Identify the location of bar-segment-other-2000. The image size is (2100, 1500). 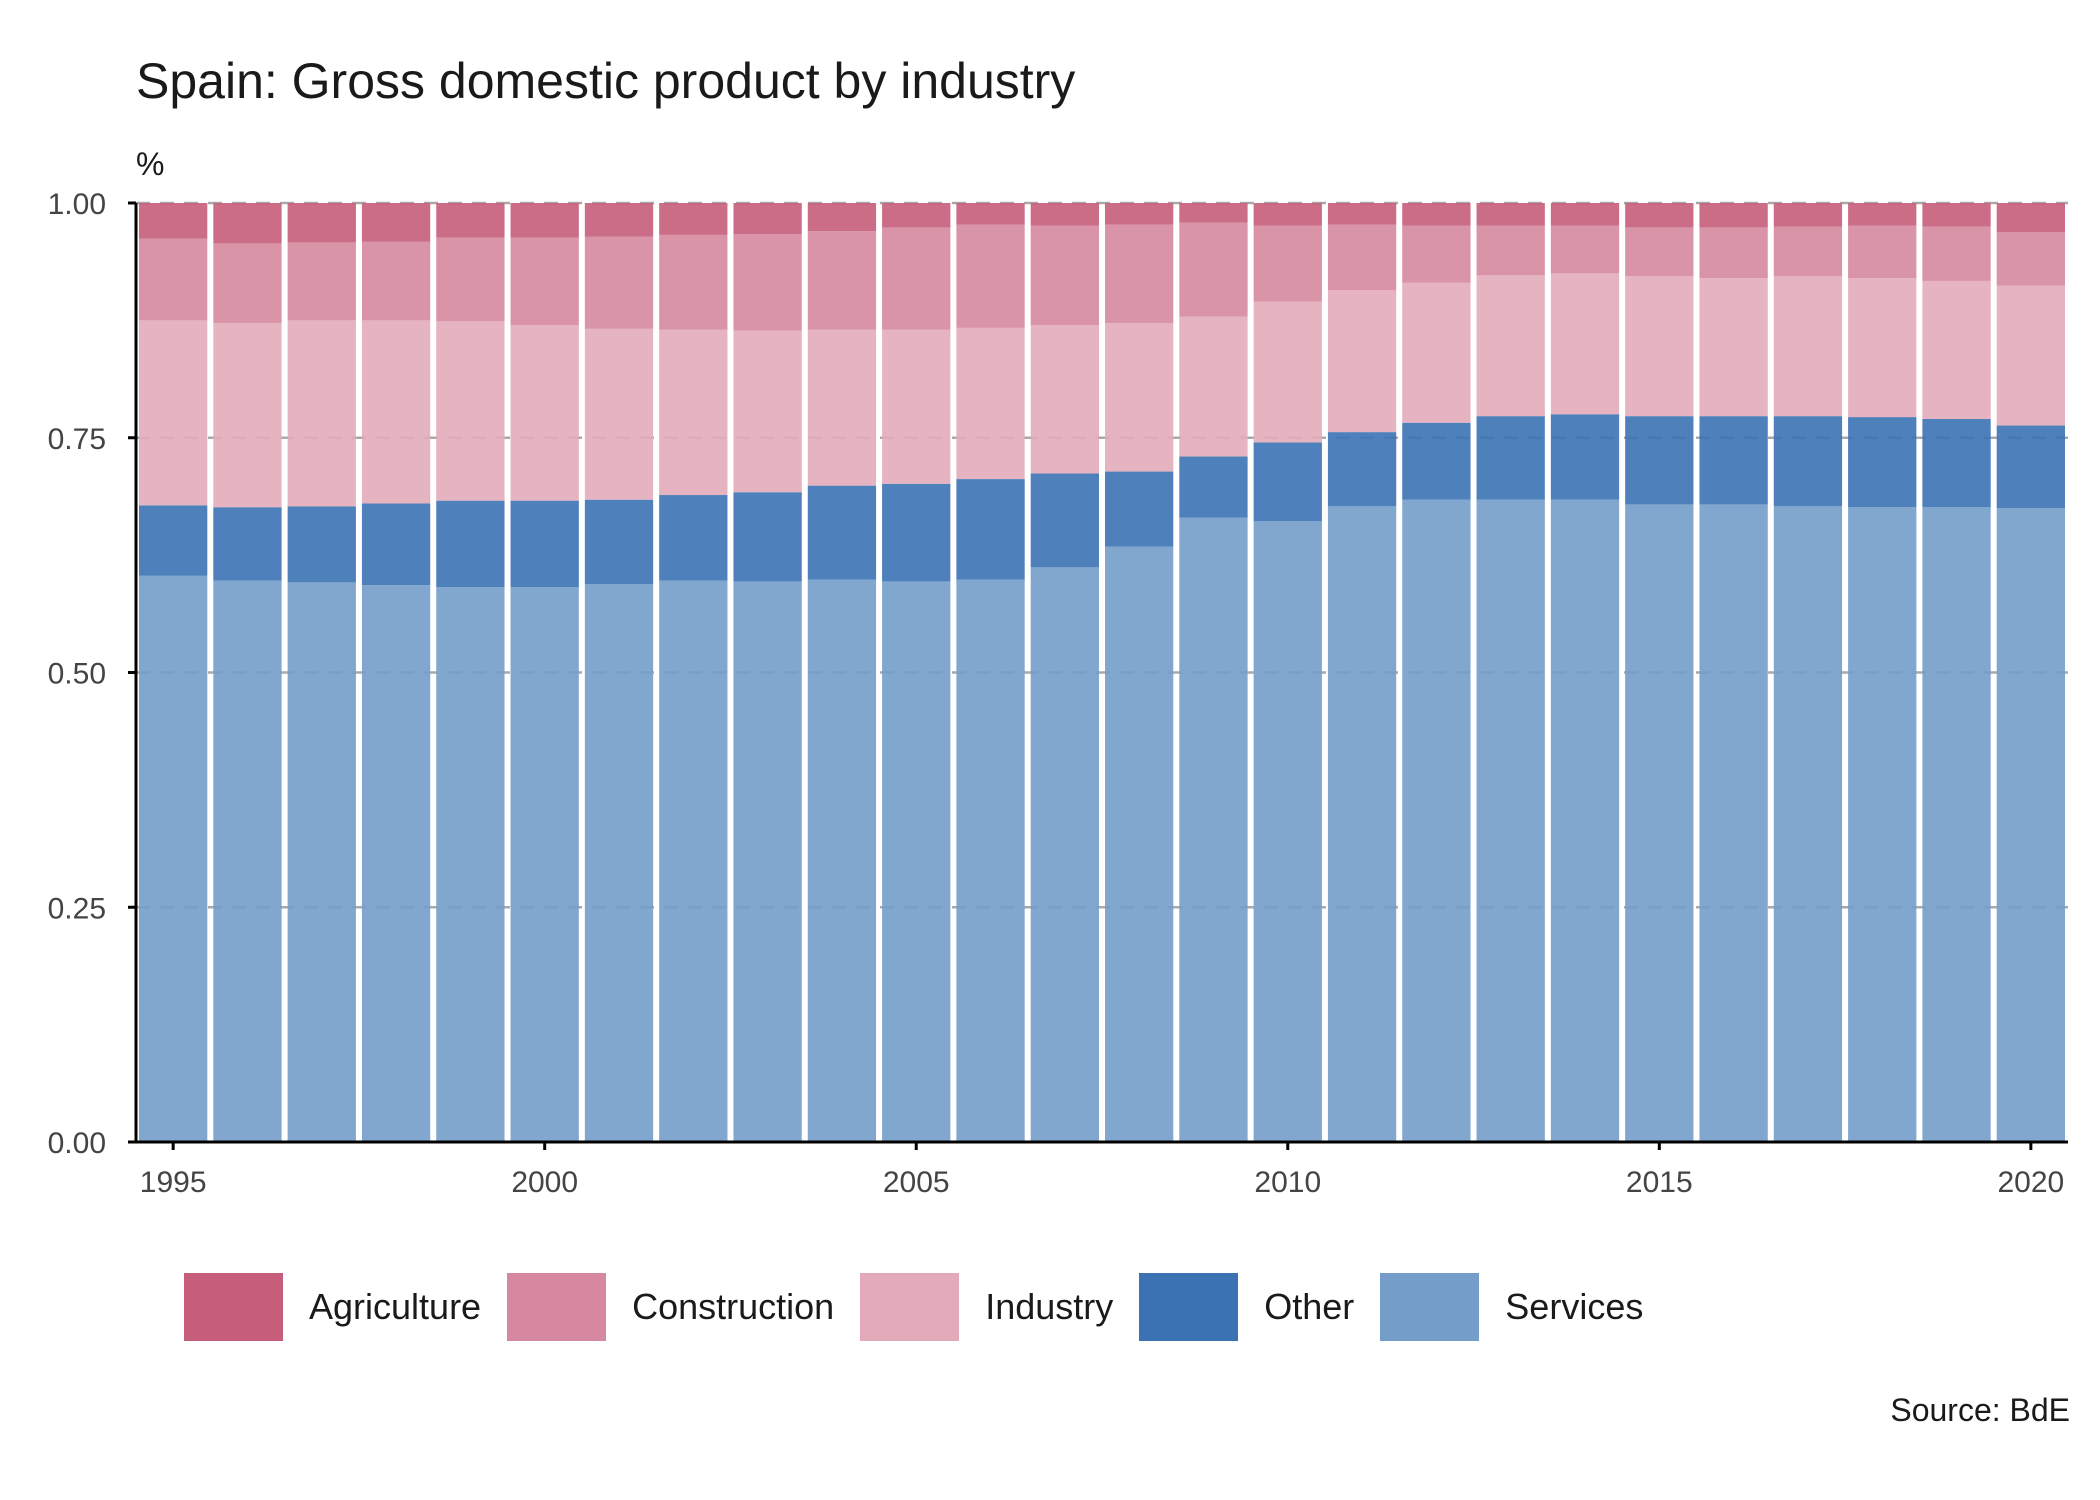
(544, 544).